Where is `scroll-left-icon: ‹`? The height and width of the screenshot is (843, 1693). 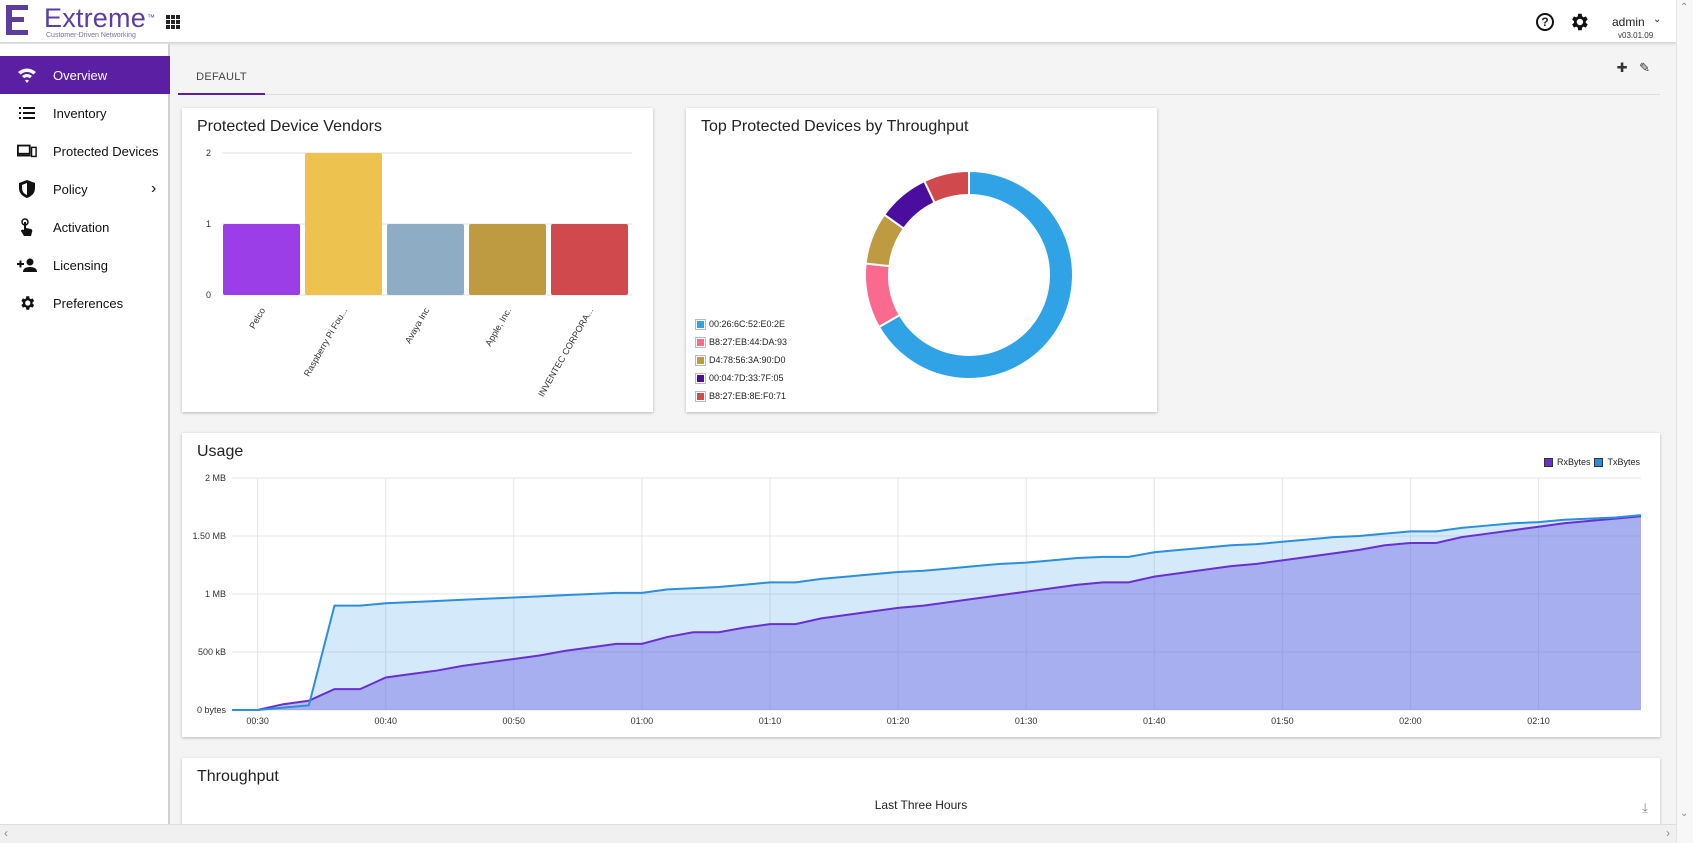
scroll-left-icon: ‹ is located at coordinates (6, 833).